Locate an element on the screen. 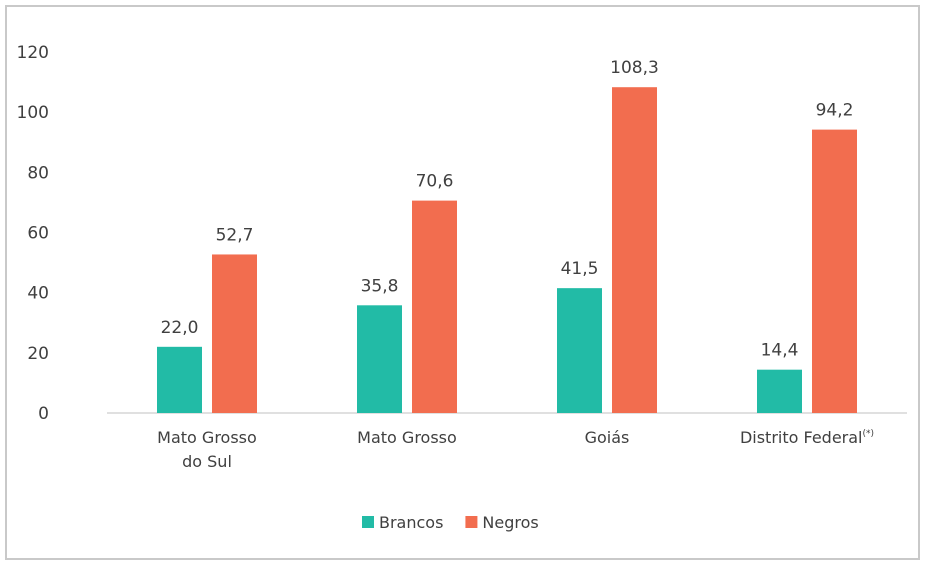  legend: Brancos Negros is located at coordinates (450, 522).